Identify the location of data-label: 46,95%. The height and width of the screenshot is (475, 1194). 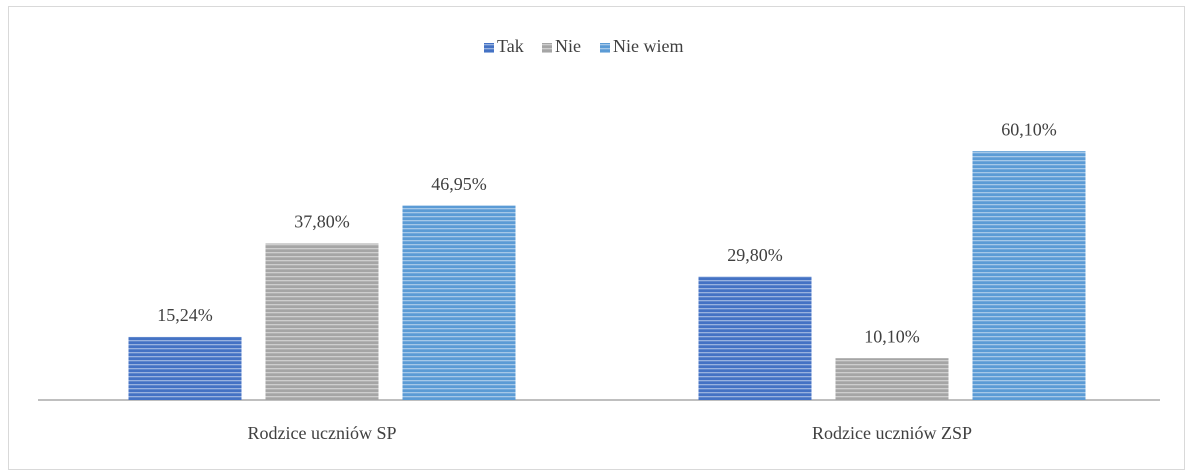
(459, 184).